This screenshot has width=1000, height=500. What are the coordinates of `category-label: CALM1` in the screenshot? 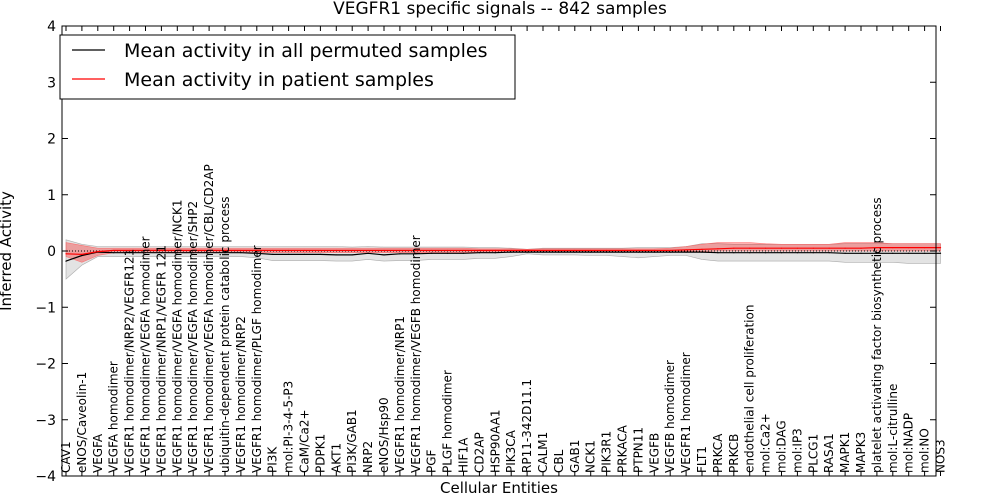 It's located at (543, 452).